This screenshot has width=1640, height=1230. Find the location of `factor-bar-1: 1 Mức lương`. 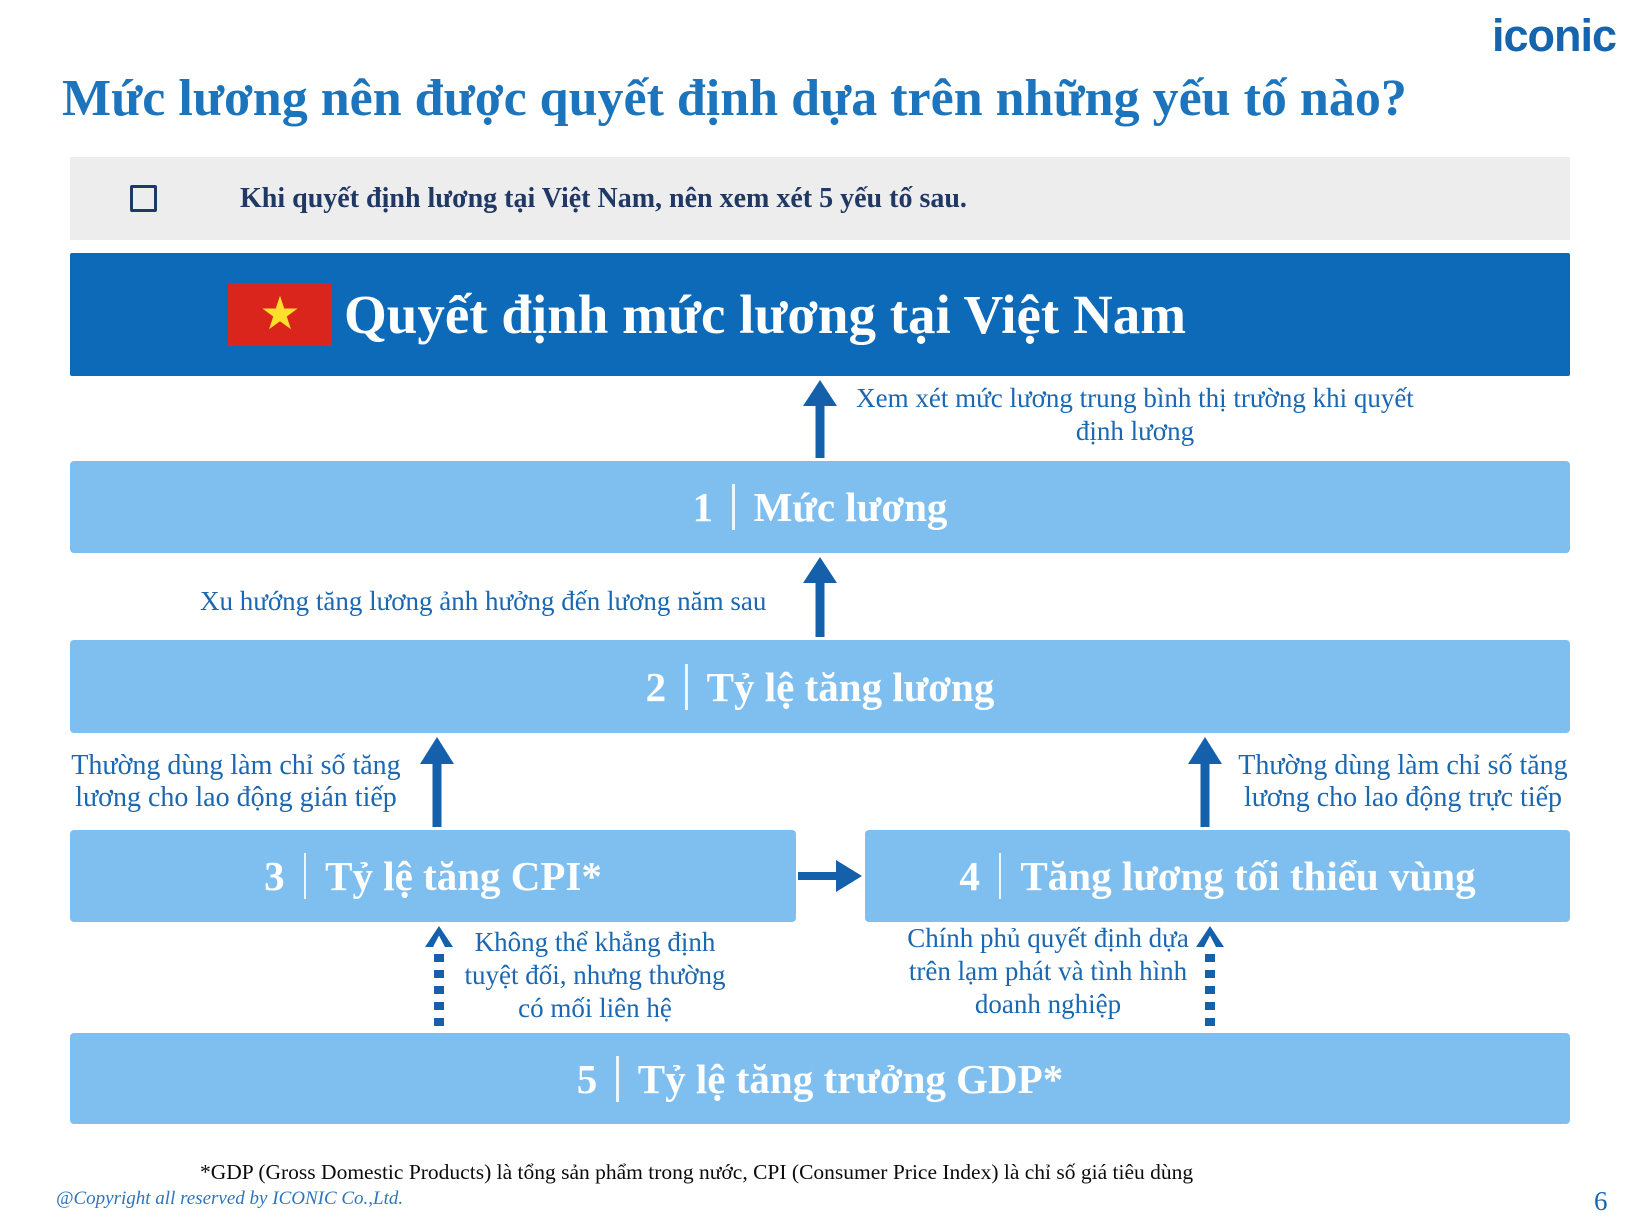

factor-bar-1: 1 Mức lương is located at coordinates (820, 507).